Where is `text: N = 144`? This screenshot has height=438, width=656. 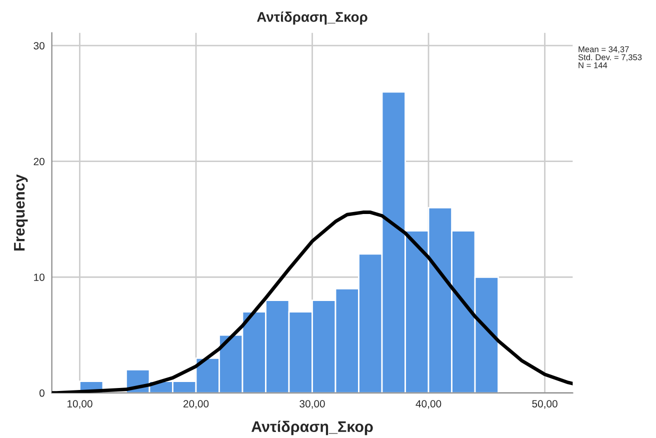 text: N = 144 is located at coordinates (593, 65).